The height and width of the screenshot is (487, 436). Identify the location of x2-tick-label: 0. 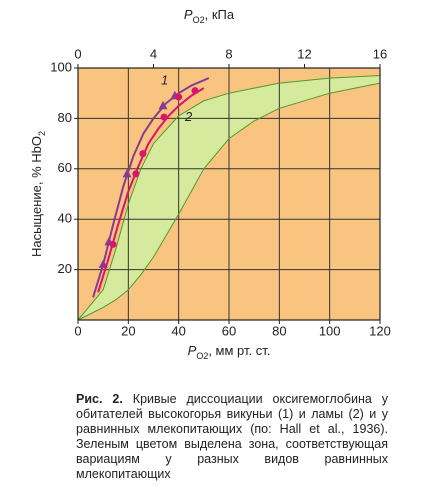
(77, 53).